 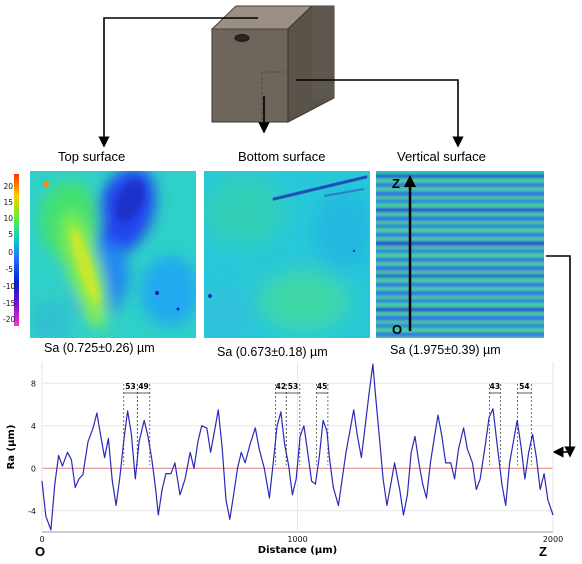 I want to click on spacing-label: 42, so click(x=281, y=386).